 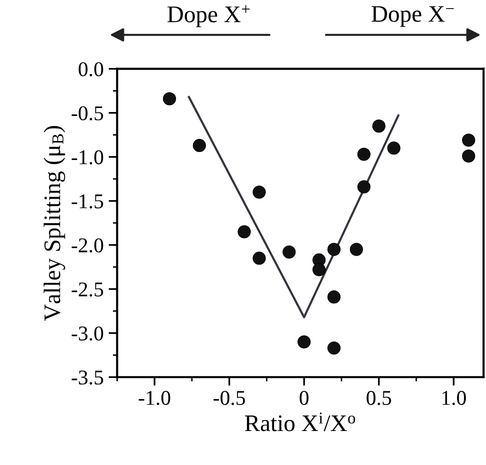 I want to click on y-tick-label: 0.0, so click(x=91, y=69).